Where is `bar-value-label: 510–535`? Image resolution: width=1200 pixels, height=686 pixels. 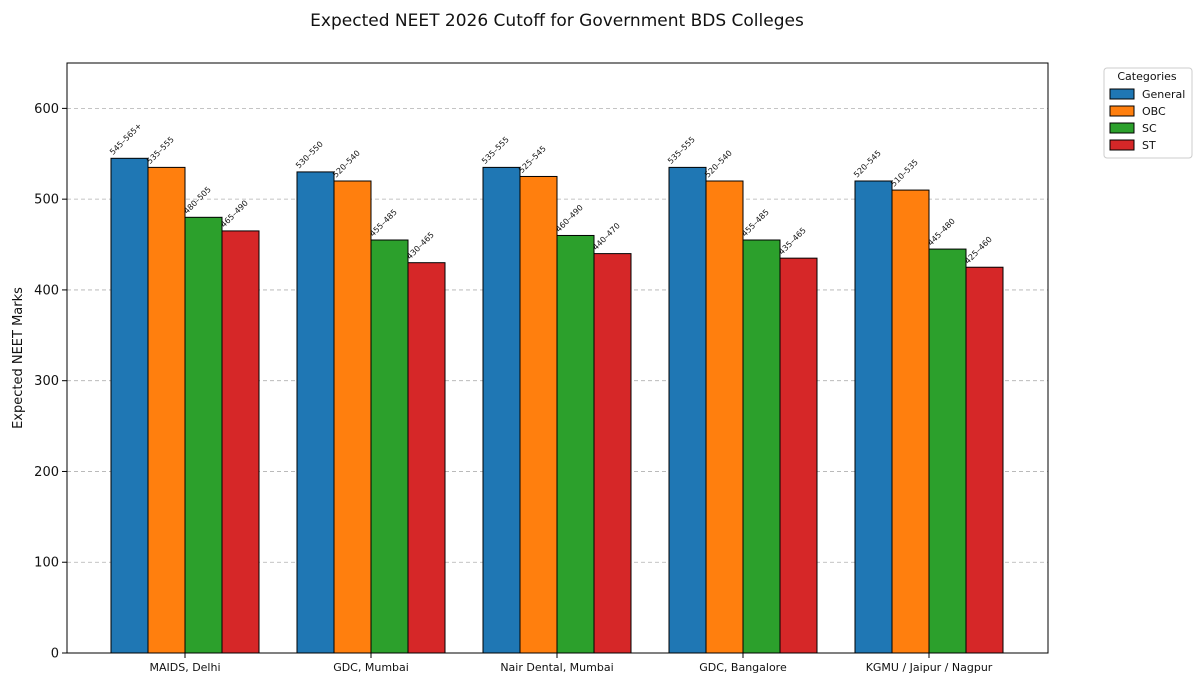
bar-value-label: 510–535 is located at coordinates (904, 173).